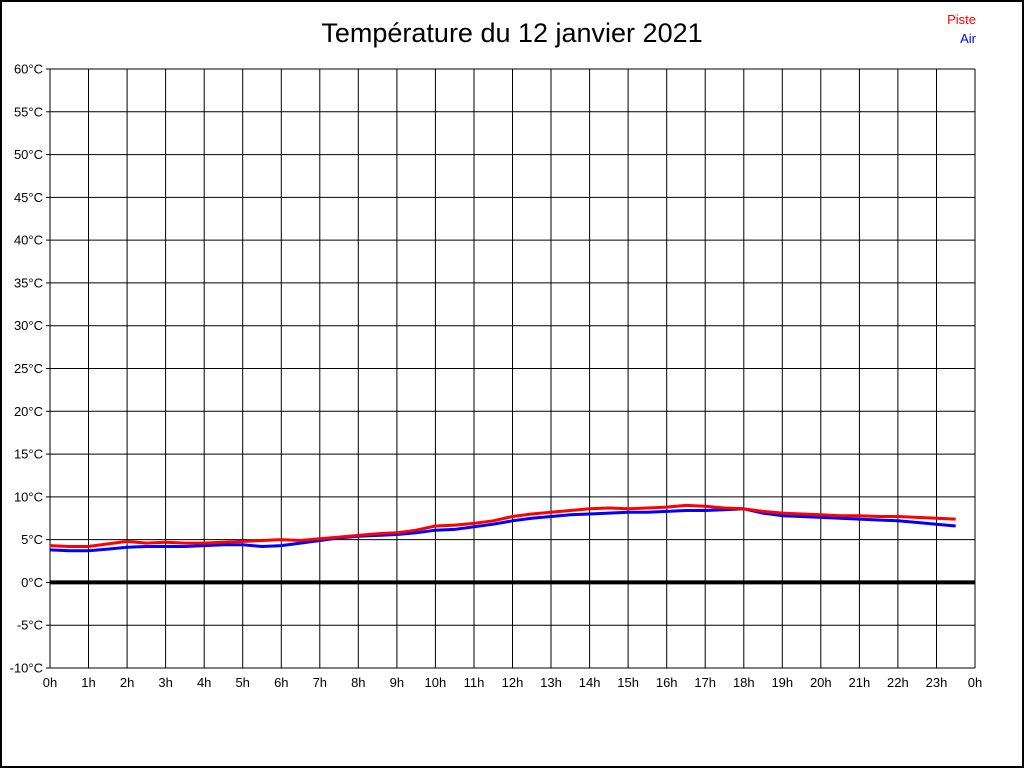 This screenshot has height=768, width=1024. What do you see at coordinates (281, 682) in the screenshot?
I see `x-tick-label: 6h` at bounding box center [281, 682].